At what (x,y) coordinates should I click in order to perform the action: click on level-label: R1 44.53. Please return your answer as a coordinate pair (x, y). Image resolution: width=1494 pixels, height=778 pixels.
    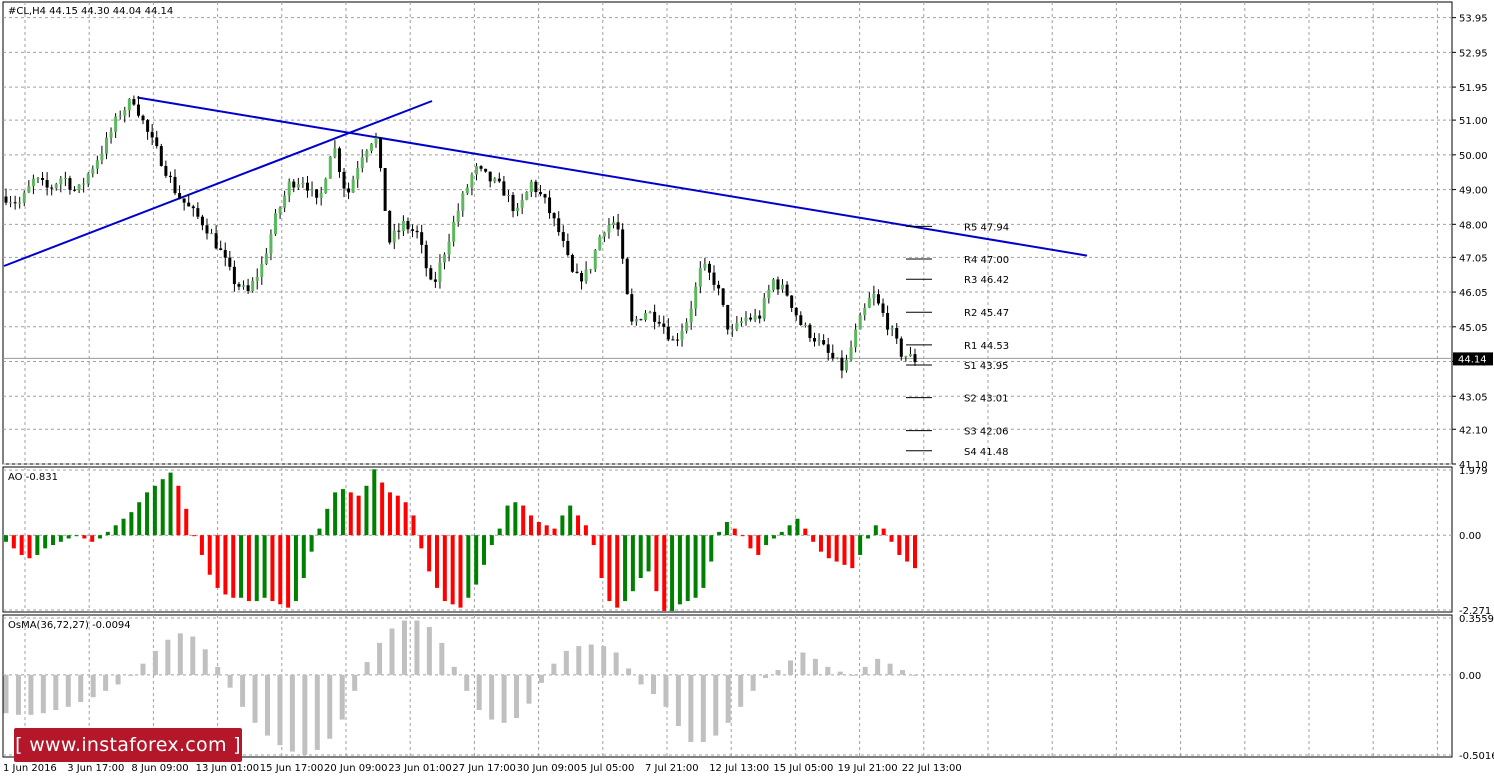
    Looking at the image, I should click on (986, 346).